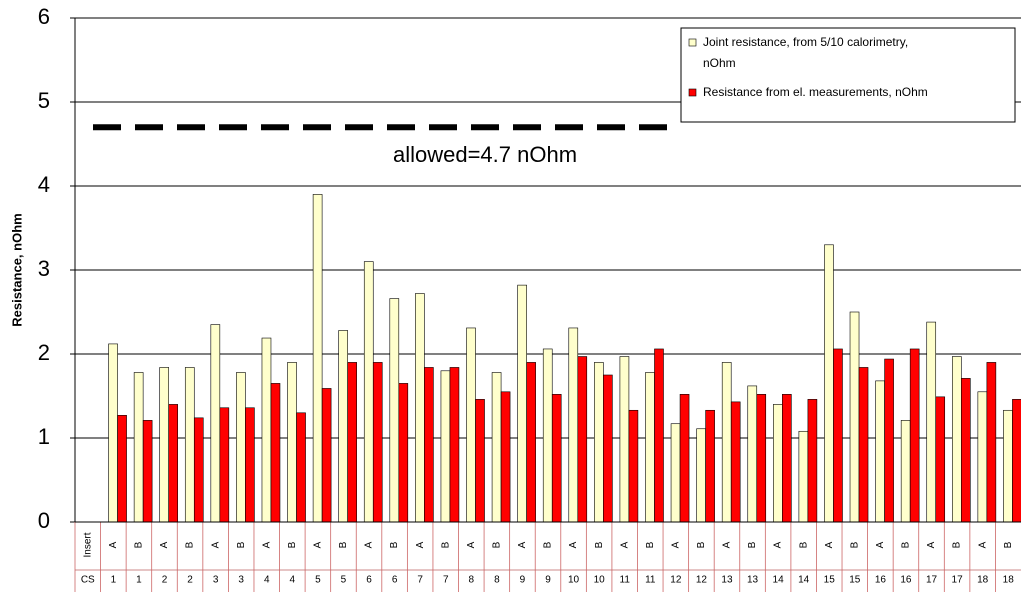 The width and height of the screenshot is (1021, 592). What do you see at coordinates (855, 580) in the screenshot?
I see `x-group-label: 15` at bounding box center [855, 580].